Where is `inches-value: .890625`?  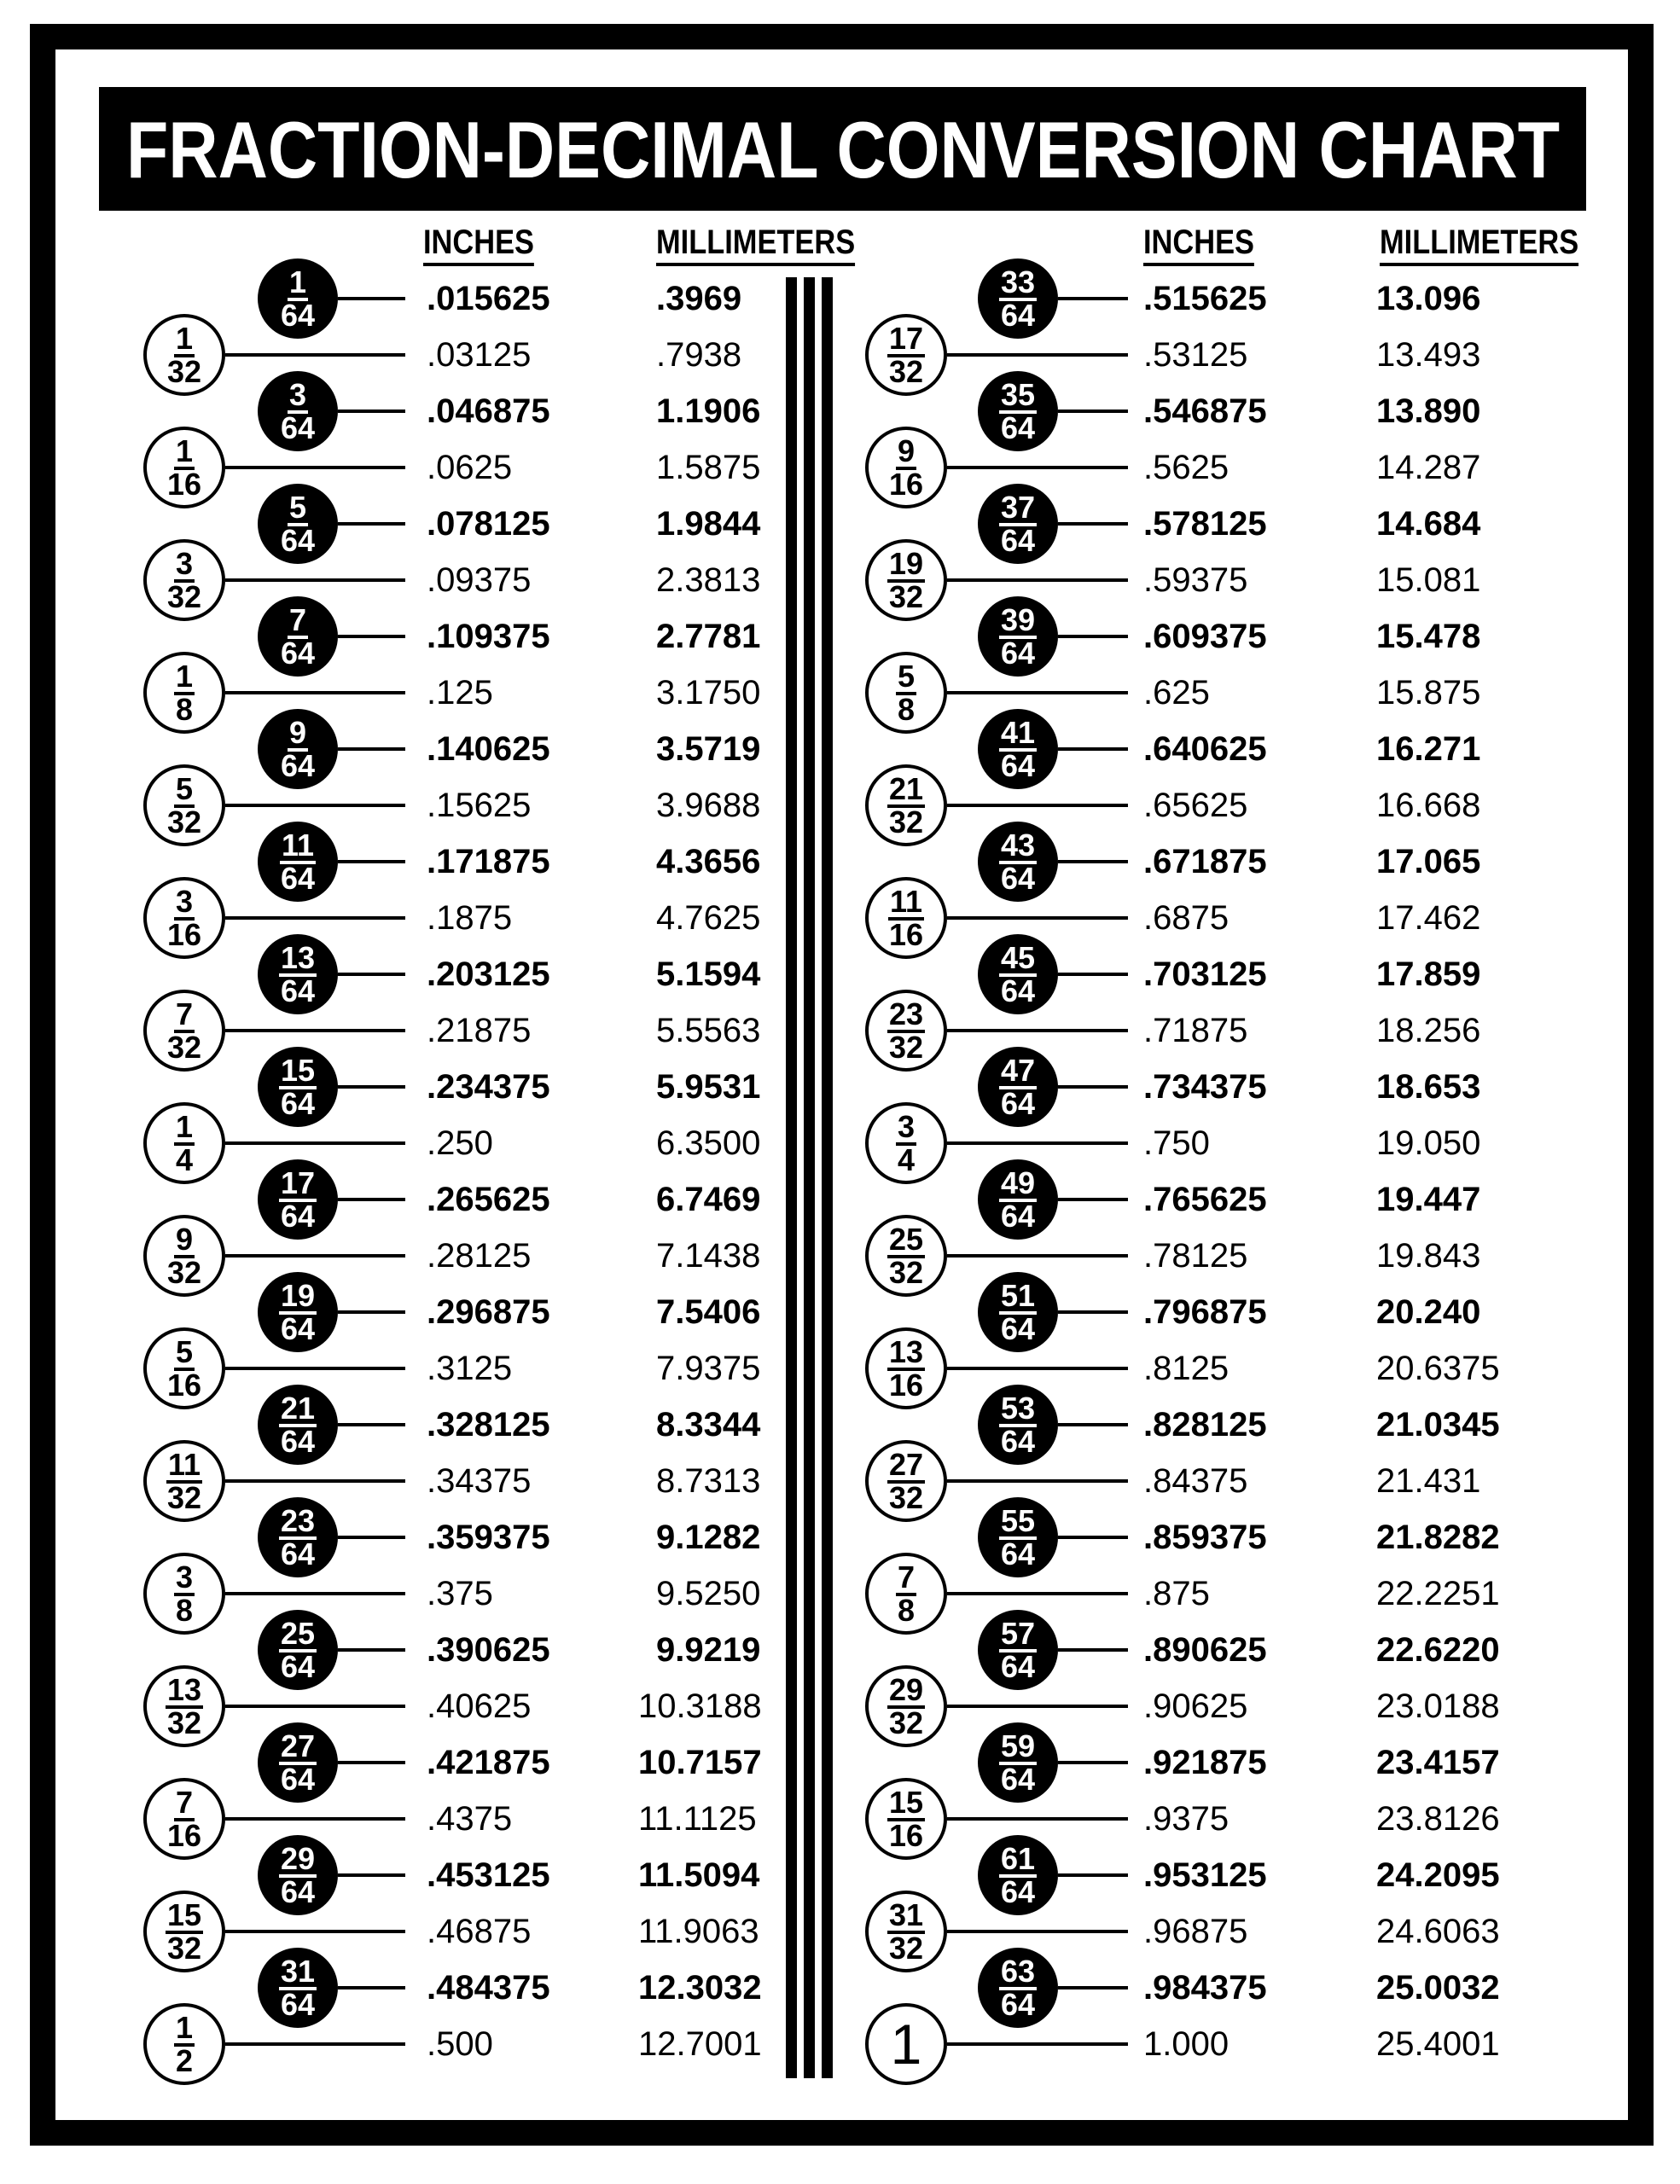 inches-value: .890625 is located at coordinates (1205, 1650).